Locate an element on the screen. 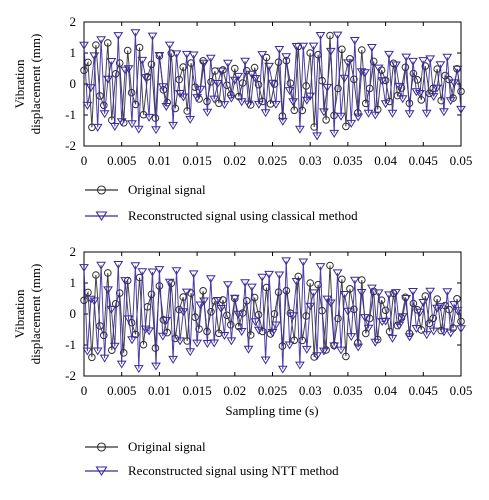 This screenshot has width=489, height=500. x-tick-label: 0.05 is located at coordinates (461, 390).